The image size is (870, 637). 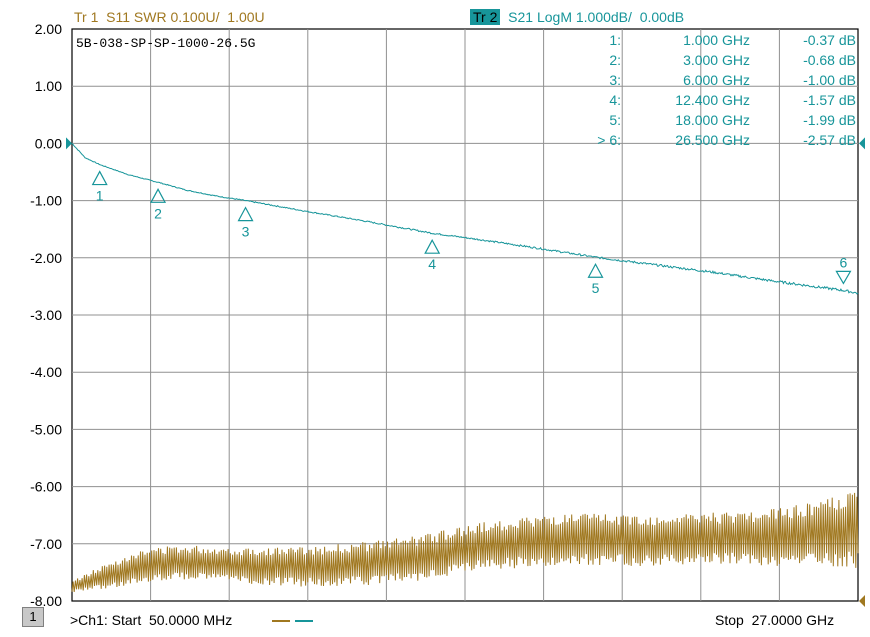 I want to click on y-tick-label: 1.00, so click(x=48, y=86).